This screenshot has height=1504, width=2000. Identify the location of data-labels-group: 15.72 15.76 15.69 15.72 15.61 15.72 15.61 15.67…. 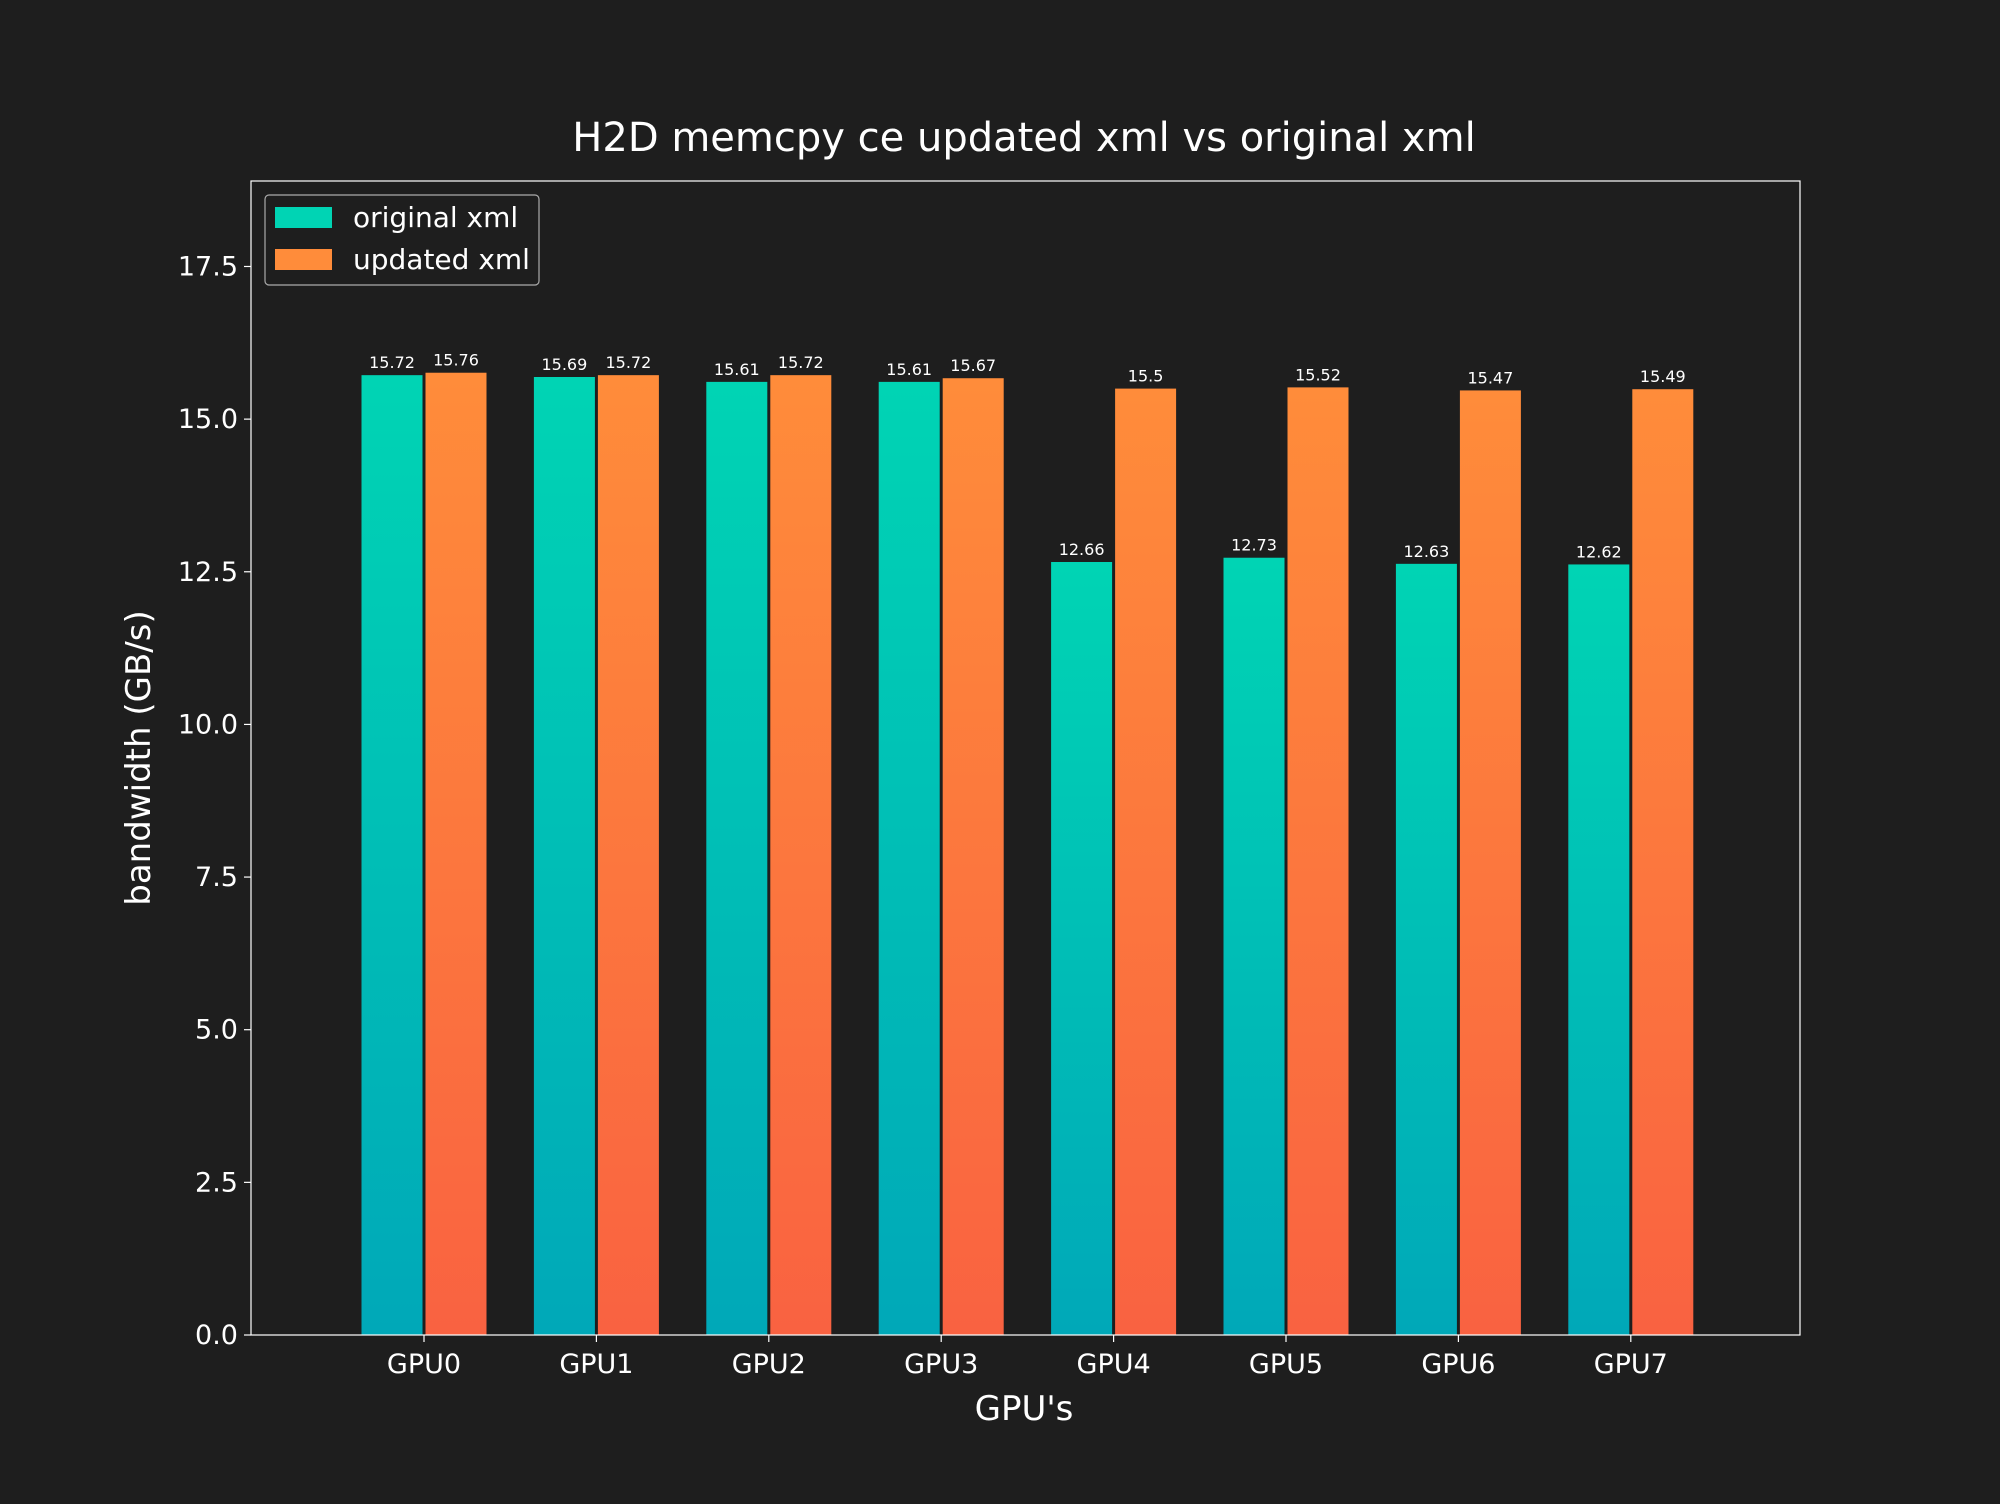
(1027, 456).